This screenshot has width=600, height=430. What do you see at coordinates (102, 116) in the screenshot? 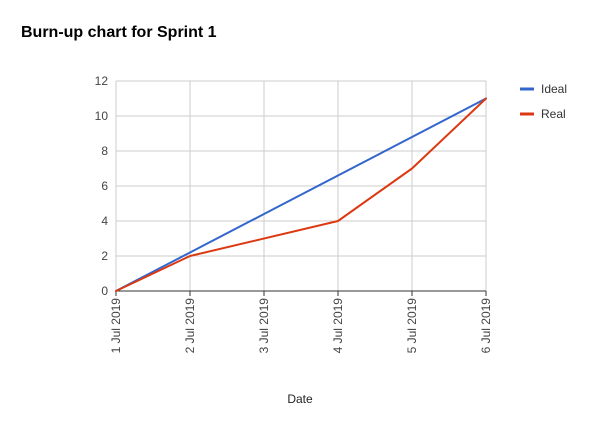
I see `y-tick-label: 10` at bounding box center [102, 116].